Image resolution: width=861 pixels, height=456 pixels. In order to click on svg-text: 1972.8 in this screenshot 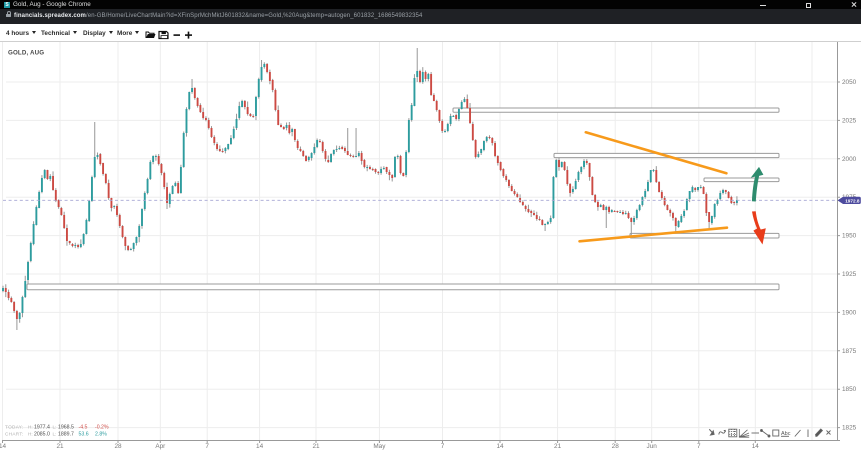, I will do `click(852, 200)`.